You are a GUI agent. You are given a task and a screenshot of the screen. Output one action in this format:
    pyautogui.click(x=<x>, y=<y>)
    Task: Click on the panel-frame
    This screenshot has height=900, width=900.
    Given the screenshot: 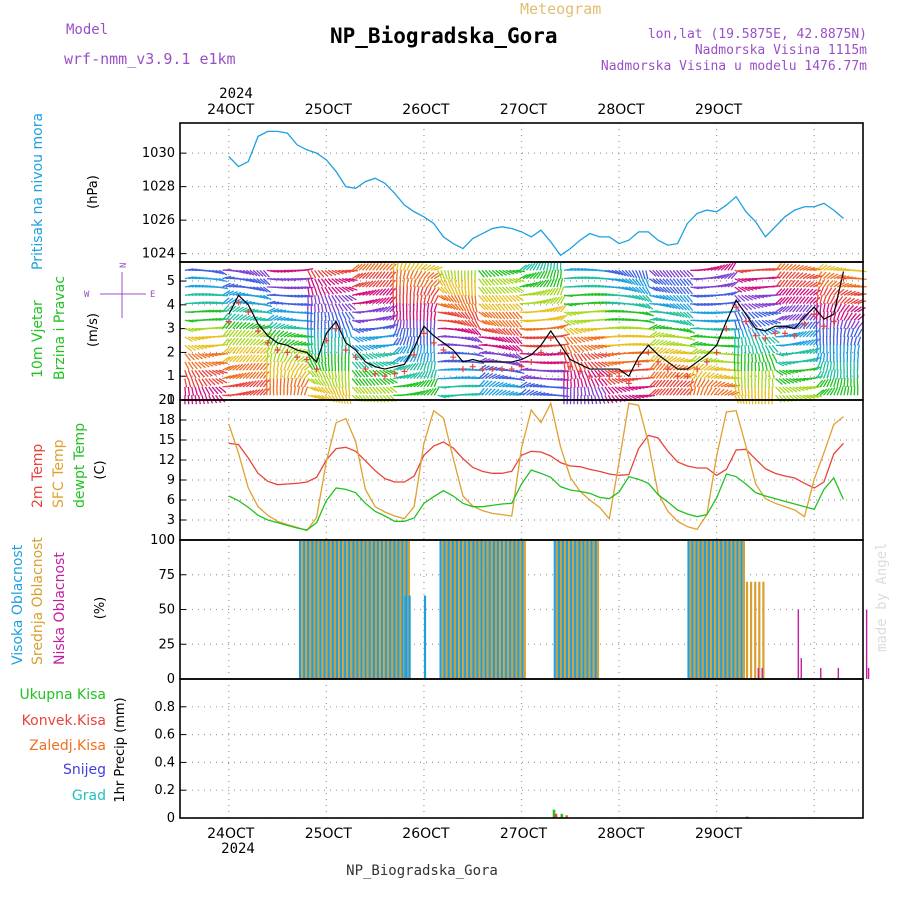 What is the action you would take?
    pyautogui.click(x=521, y=470)
    